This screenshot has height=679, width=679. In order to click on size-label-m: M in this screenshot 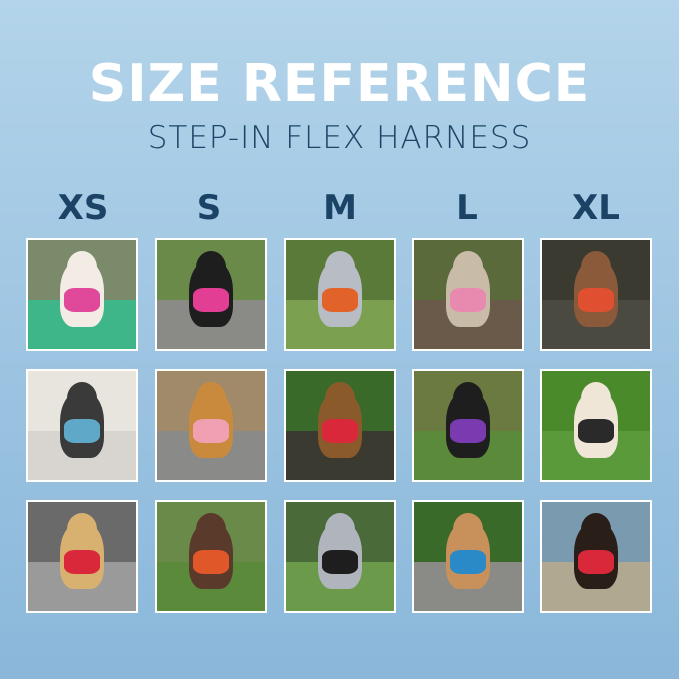, I will do `click(340, 208)`.